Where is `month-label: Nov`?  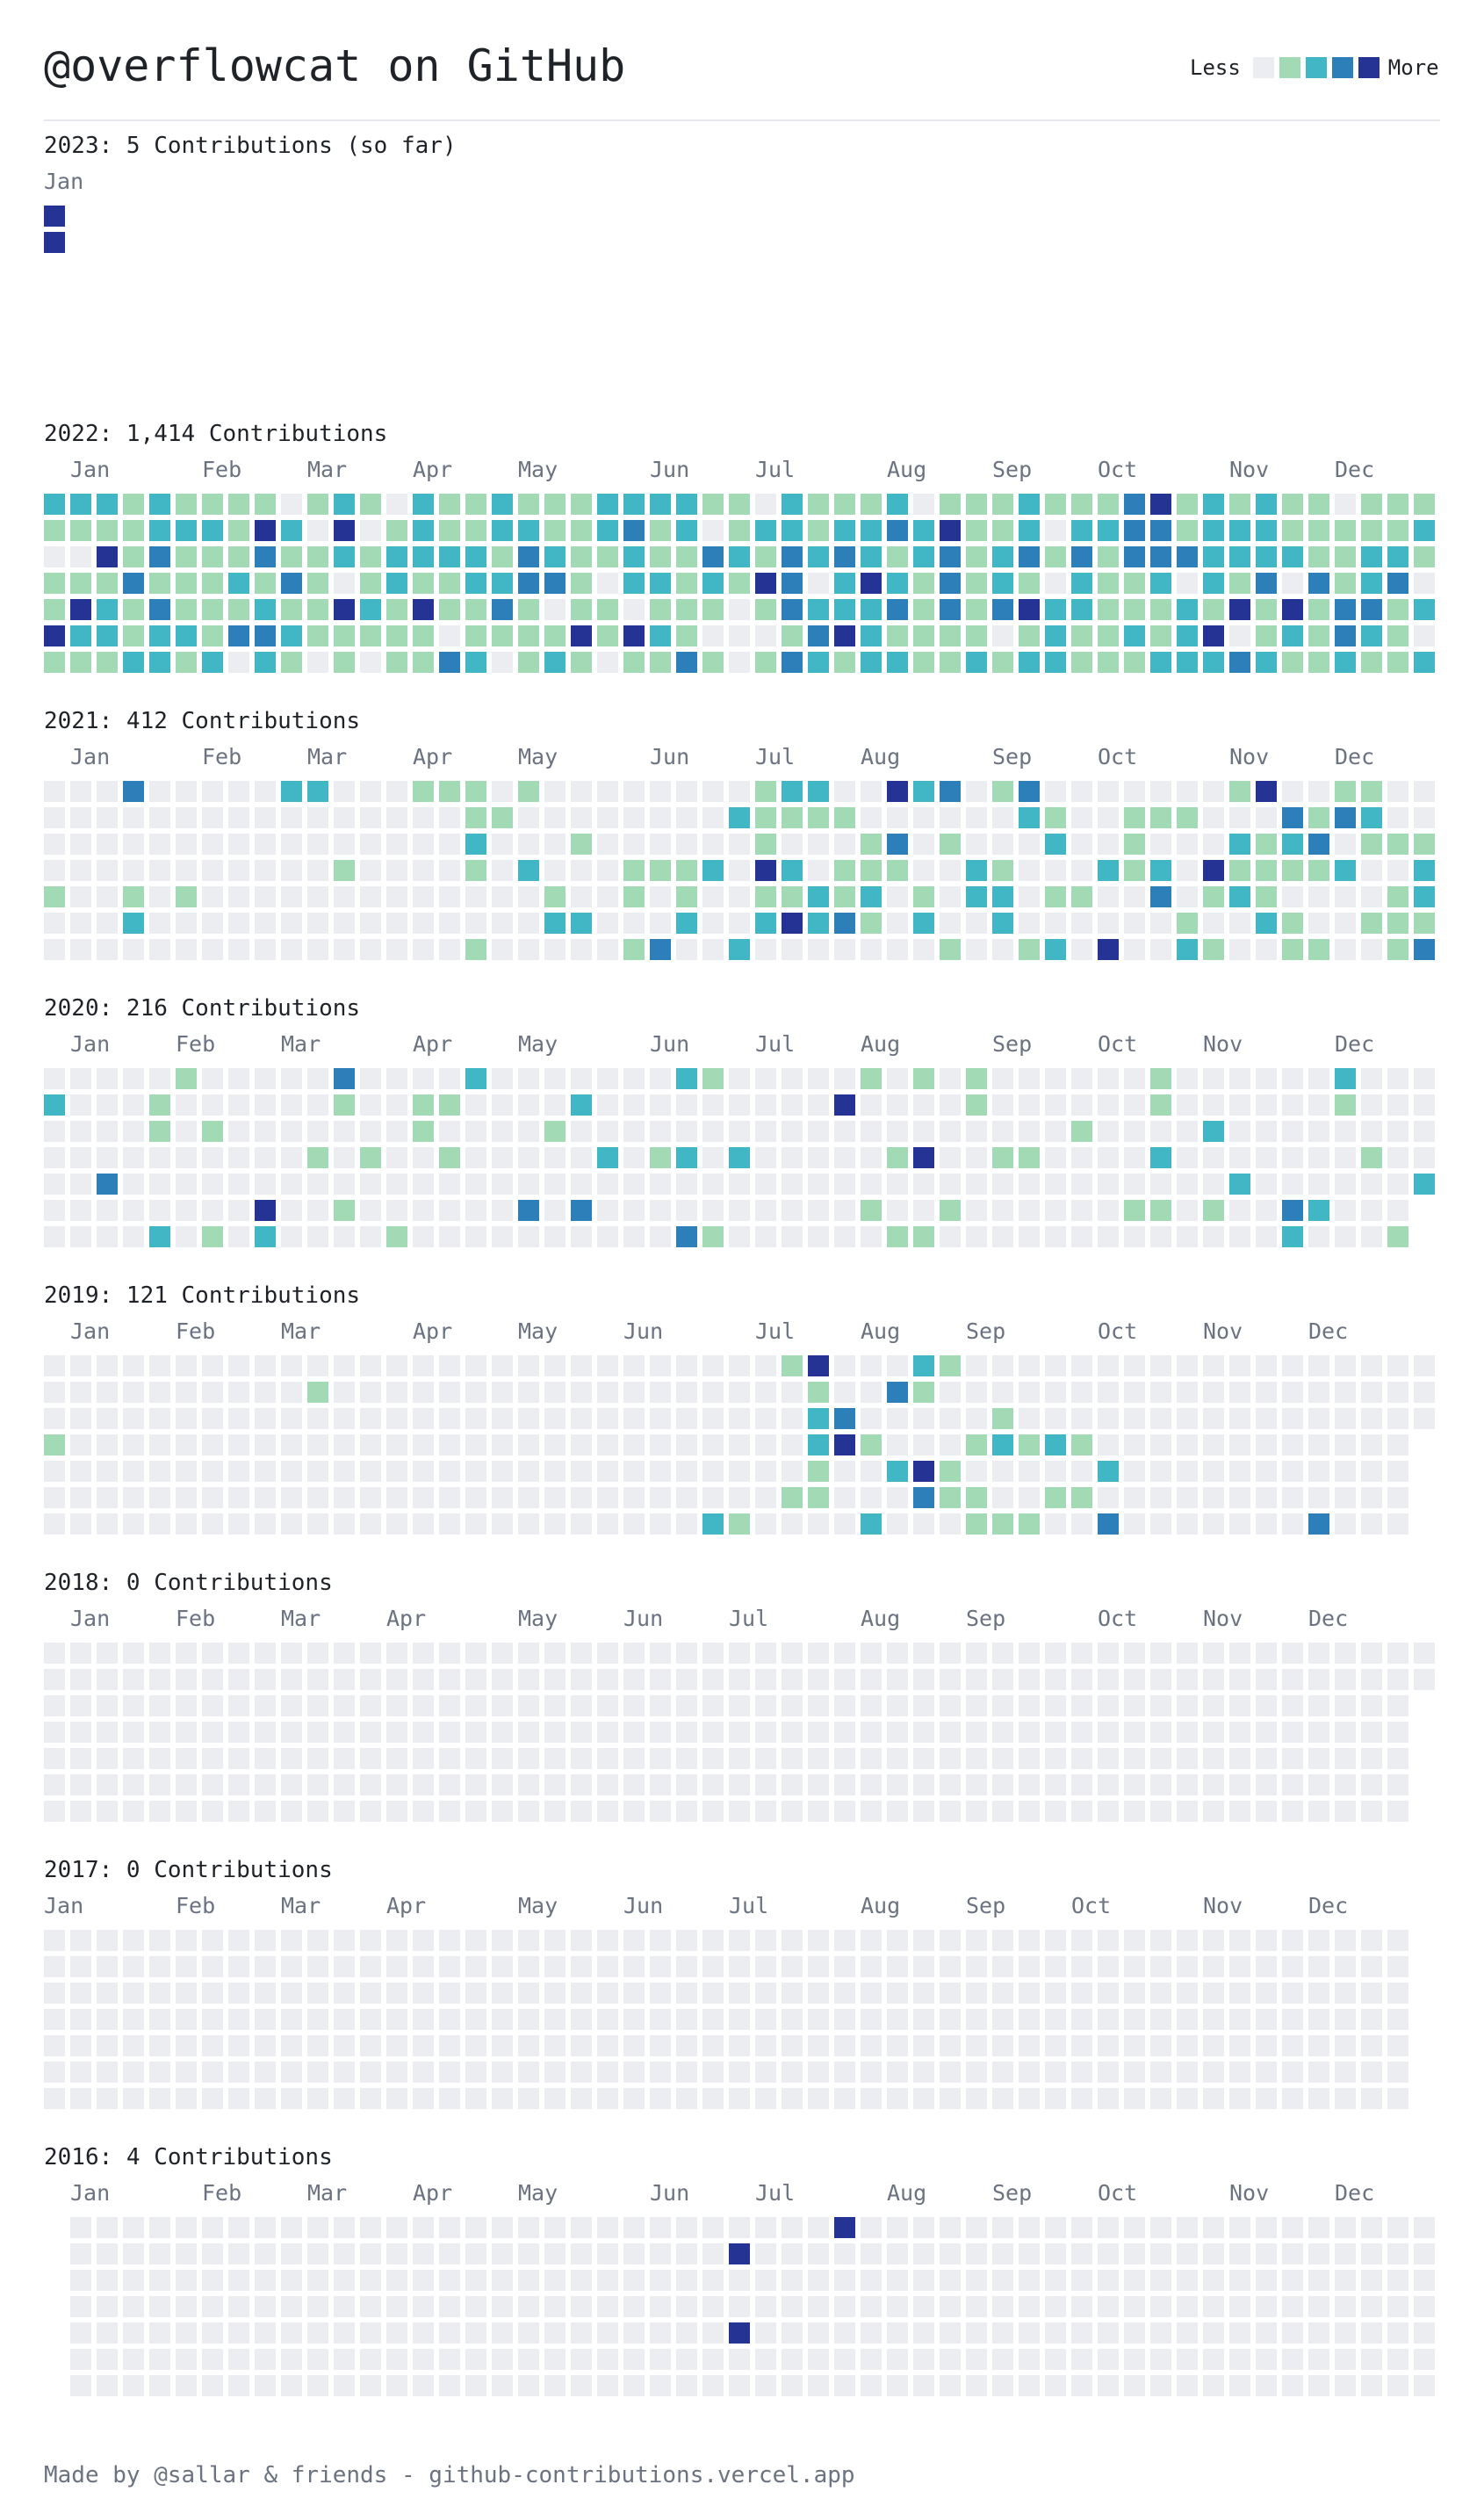
month-label: Nov is located at coordinates (1249, 756).